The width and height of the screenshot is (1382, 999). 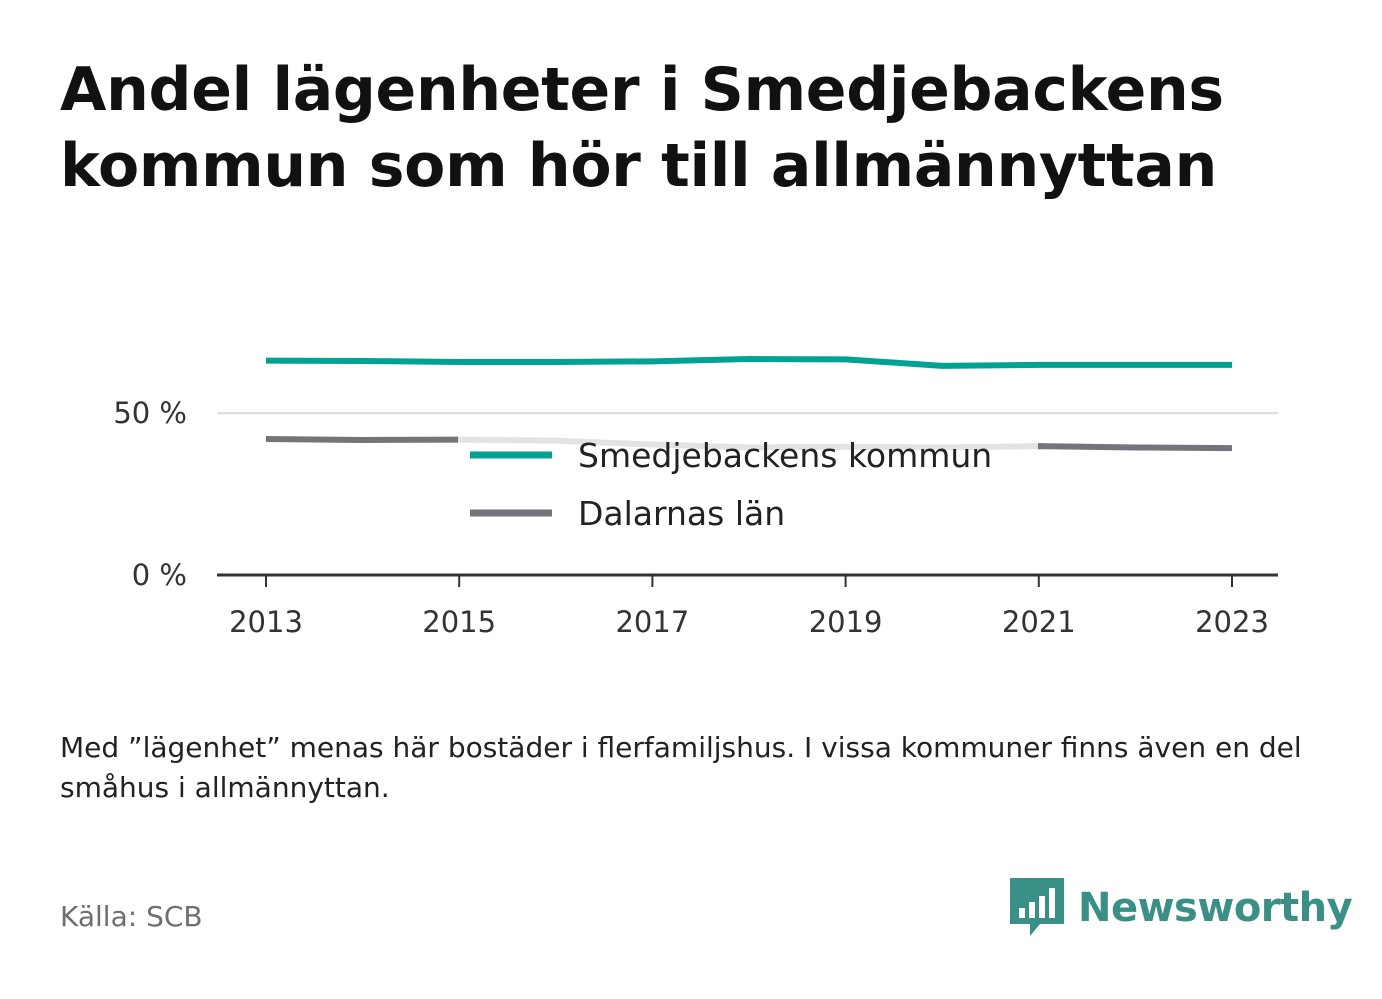 I want to click on legend: Smedjebackens kommun Dalarnas län, so click(x=748, y=483).